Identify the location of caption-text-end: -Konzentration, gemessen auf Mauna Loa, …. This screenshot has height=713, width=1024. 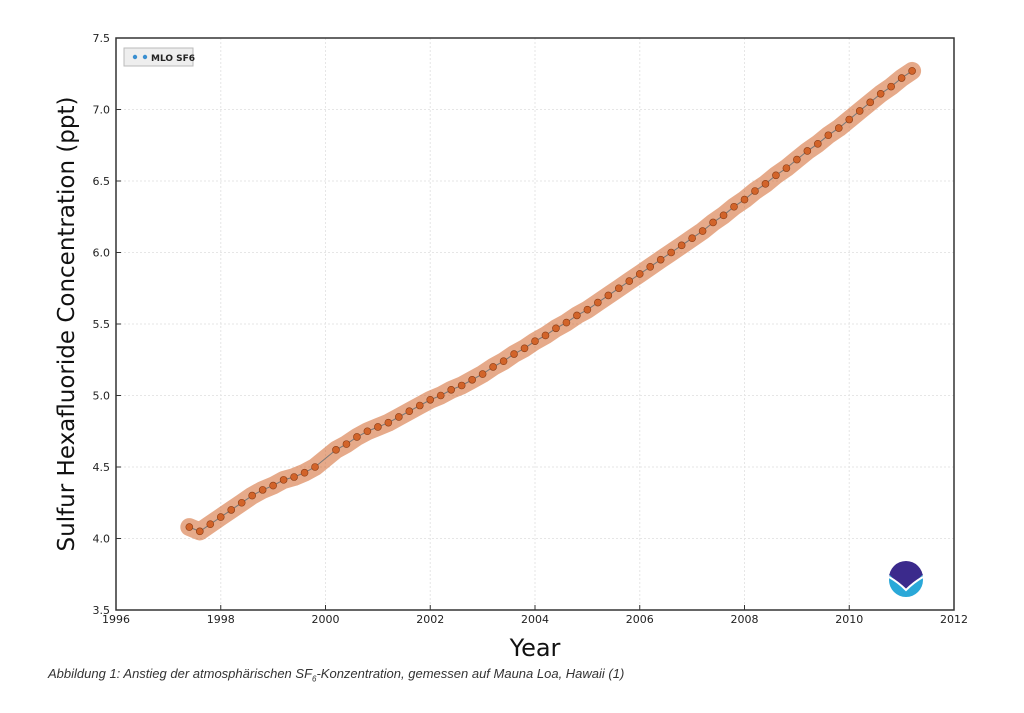
(470, 673).